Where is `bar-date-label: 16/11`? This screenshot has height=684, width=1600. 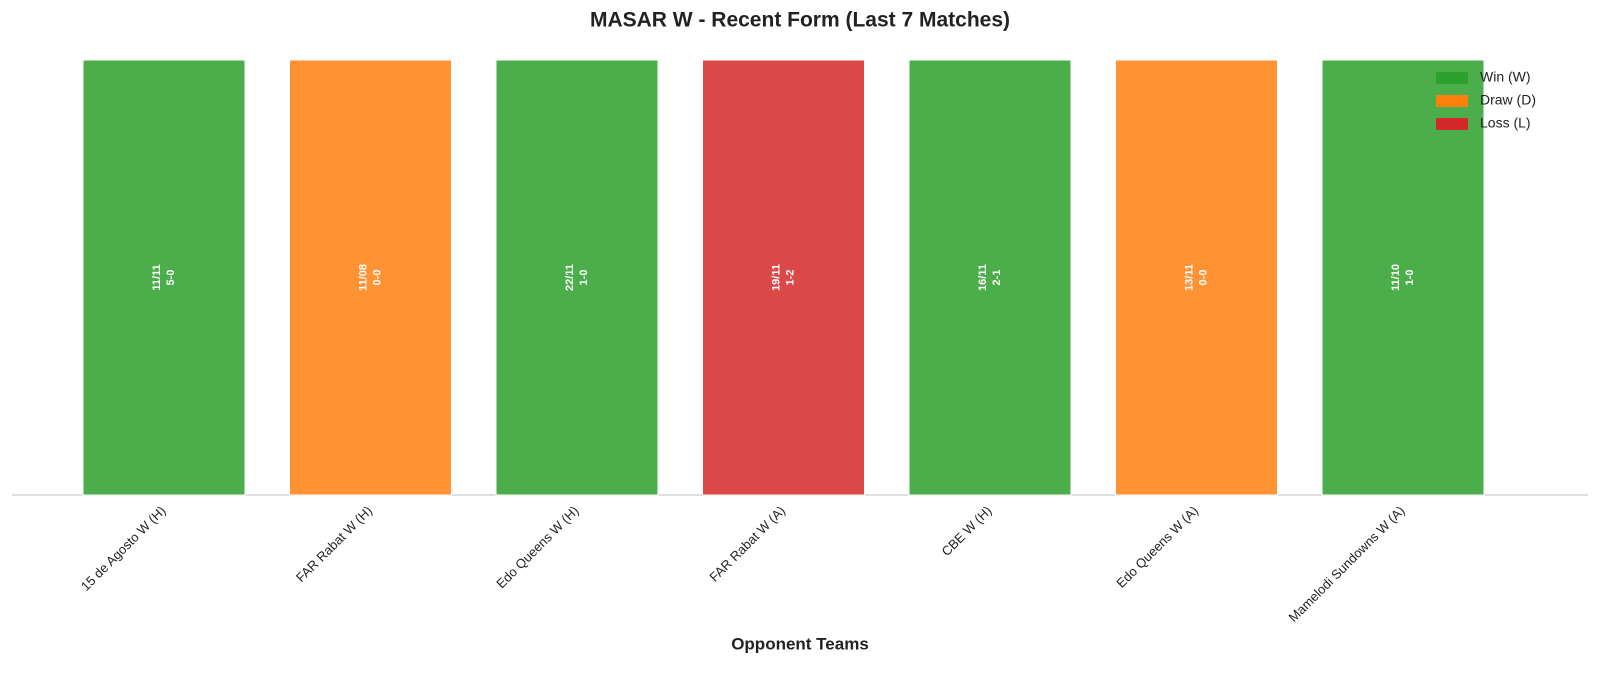
bar-date-label: 16/11 is located at coordinates (983, 277).